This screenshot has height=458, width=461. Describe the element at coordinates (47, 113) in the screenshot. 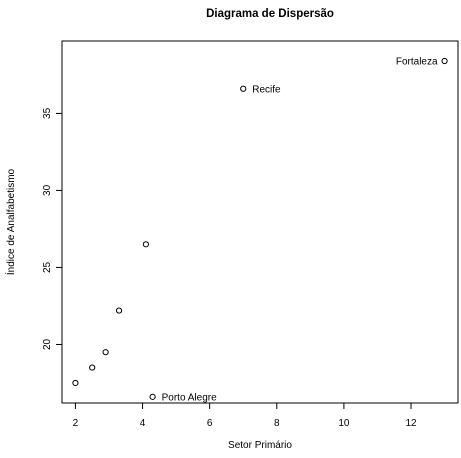

I see `y-tick-label: 35` at that location.